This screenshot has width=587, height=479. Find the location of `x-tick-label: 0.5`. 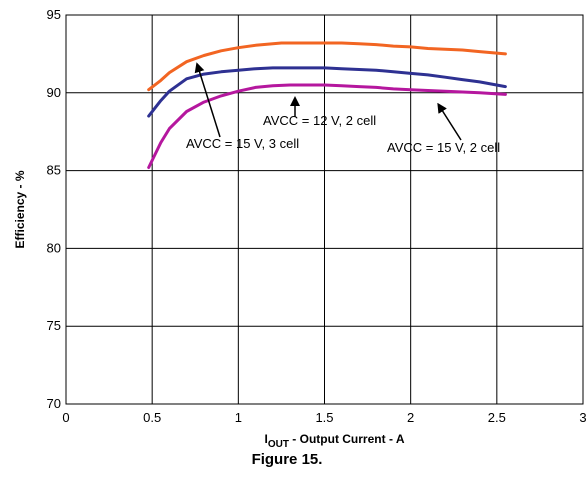

x-tick-label: 0.5 is located at coordinates (152, 417).